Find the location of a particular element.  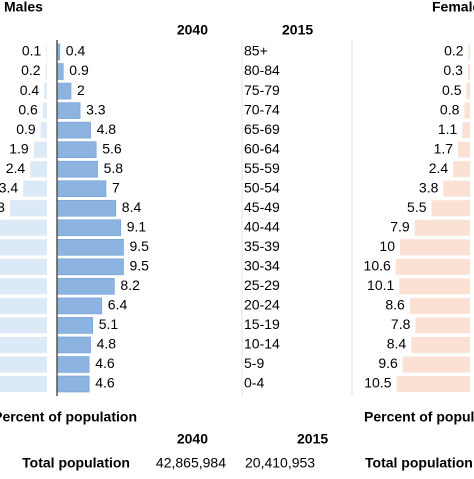

value-label: 8.6 is located at coordinates (395, 305).